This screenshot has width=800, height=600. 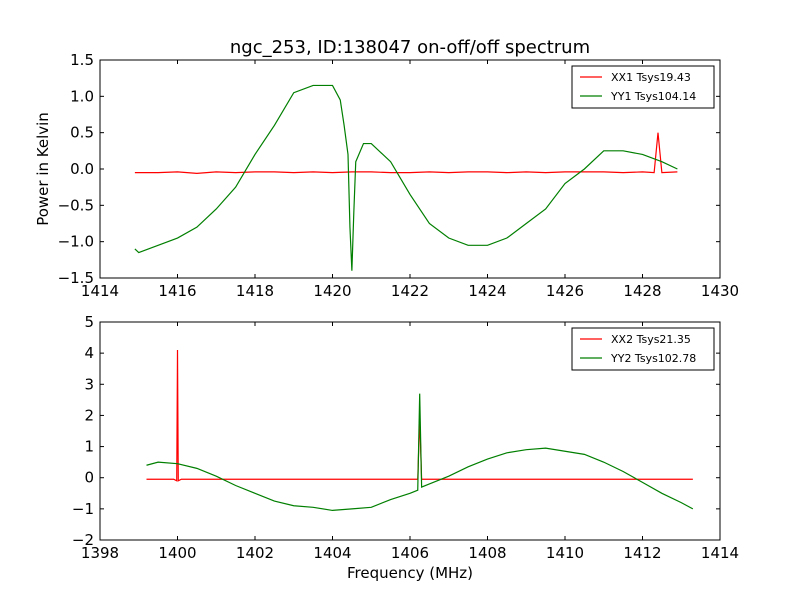 I want to click on x-tick-label: 1420, so click(x=332, y=291).